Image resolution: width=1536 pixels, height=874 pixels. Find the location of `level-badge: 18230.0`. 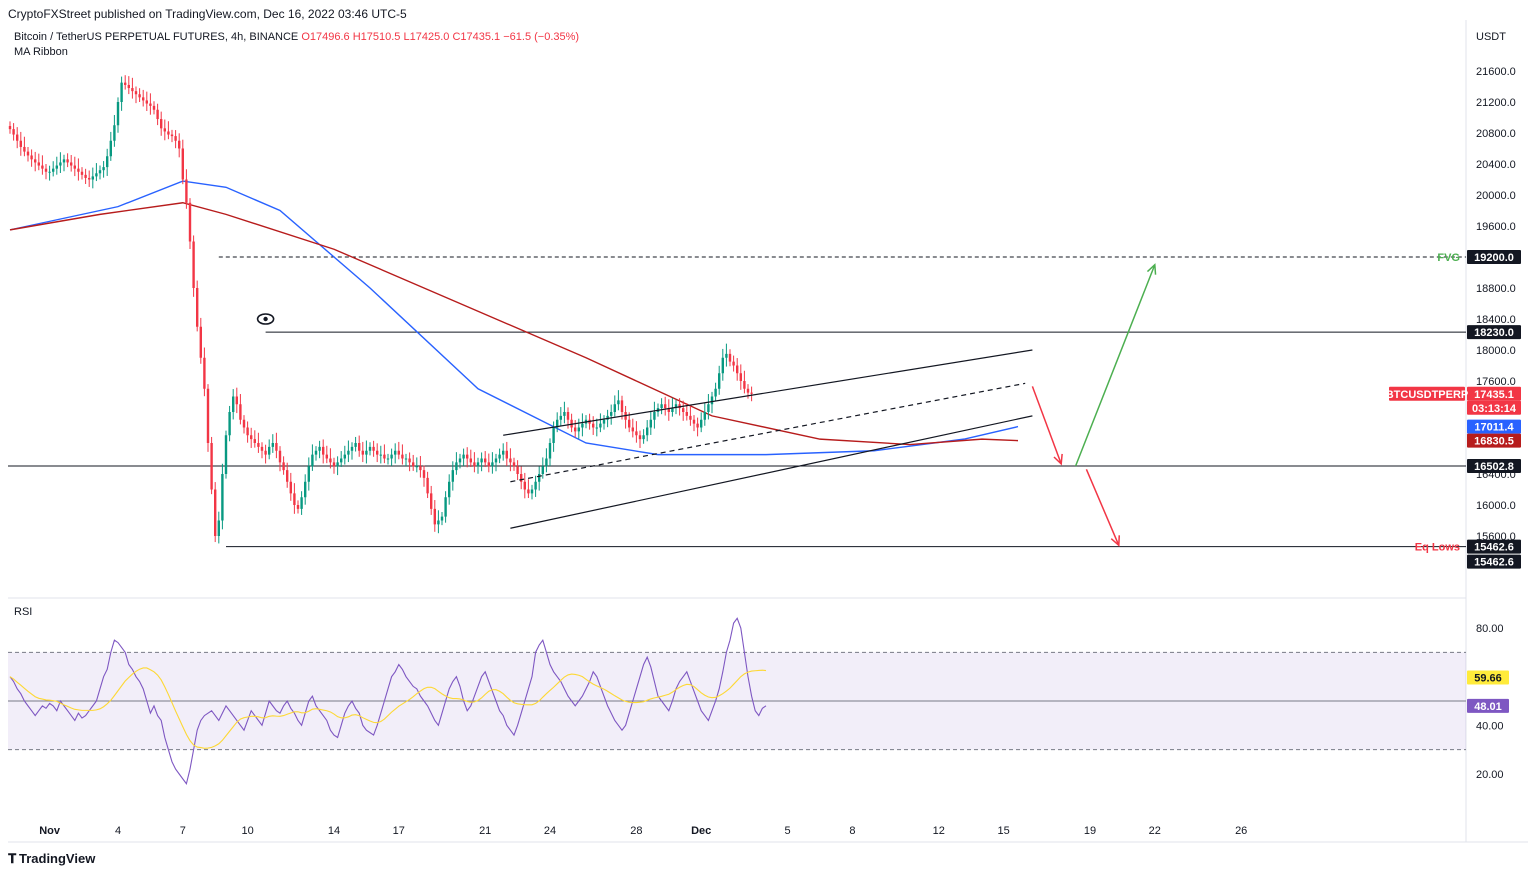

level-badge: 18230.0 is located at coordinates (1494, 333).